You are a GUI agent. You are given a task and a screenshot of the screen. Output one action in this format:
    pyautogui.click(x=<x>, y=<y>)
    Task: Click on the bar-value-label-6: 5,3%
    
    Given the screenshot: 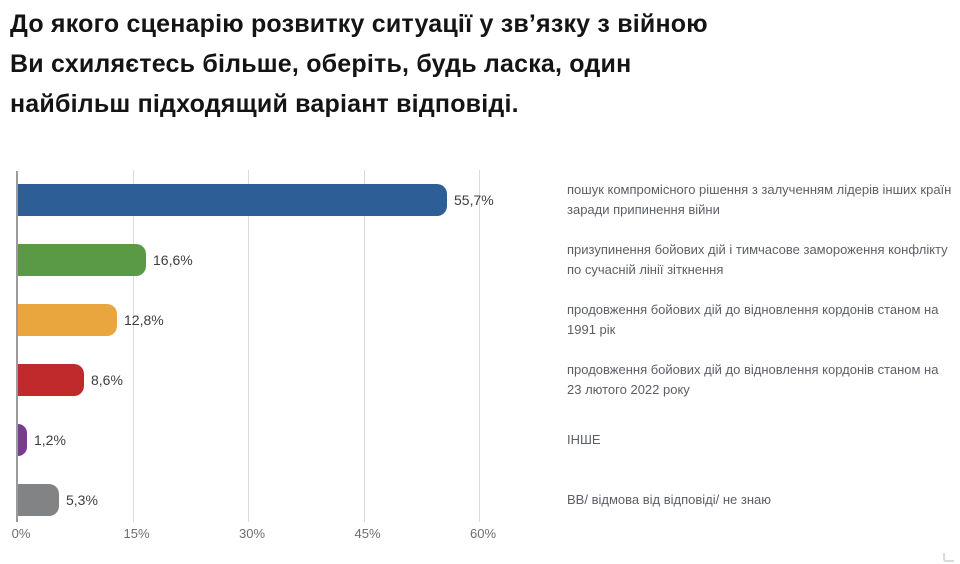 What is the action you would take?
    pyautogui.click(x=82, y=500)
    